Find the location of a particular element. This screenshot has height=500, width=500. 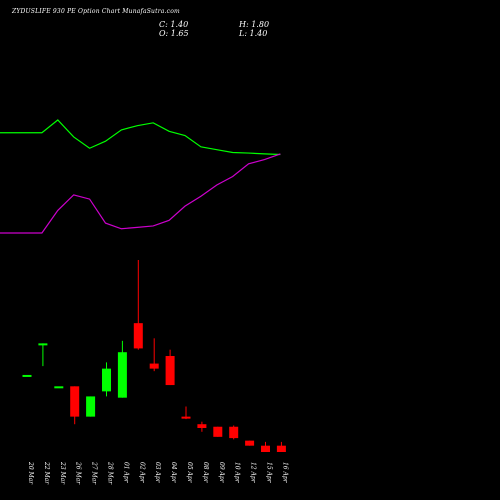

candle-15-apr is located at coordinates (265, 446).